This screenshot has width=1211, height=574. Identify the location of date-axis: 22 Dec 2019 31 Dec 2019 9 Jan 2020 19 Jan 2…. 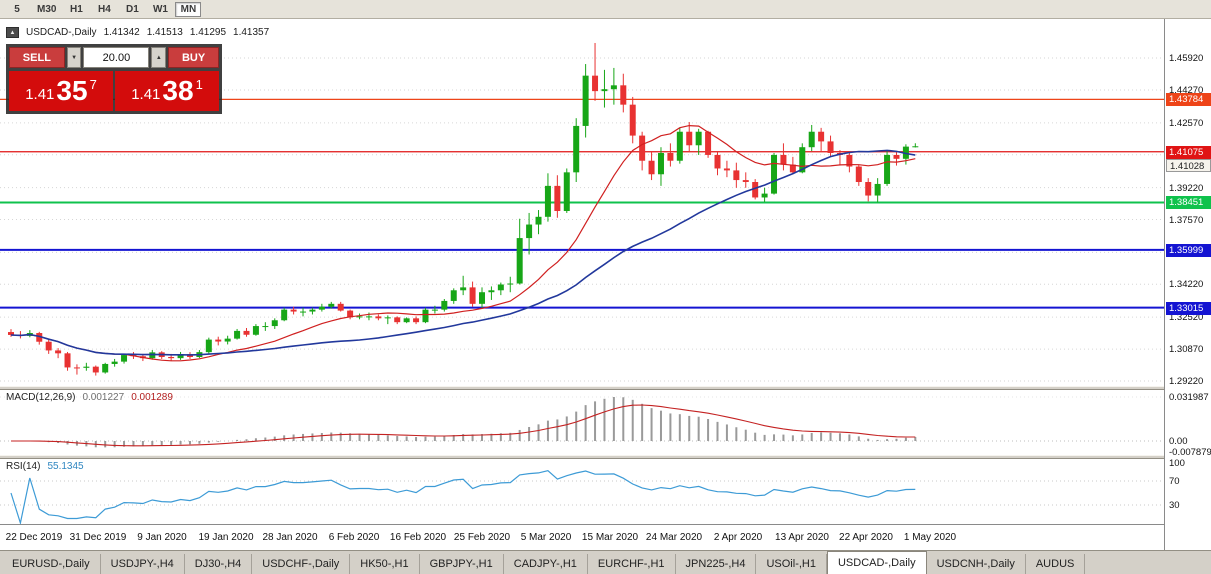
(582, 537).